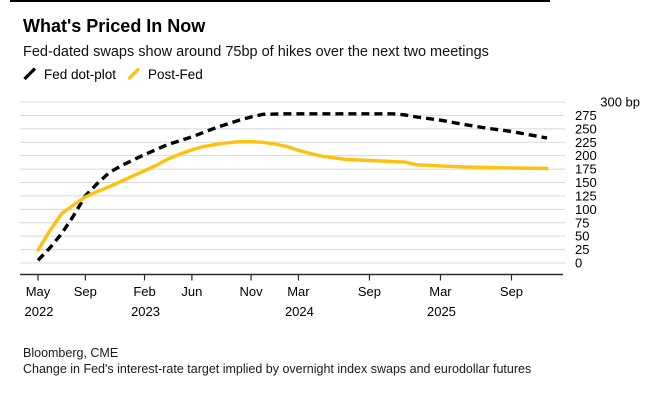 Image resolution: width=654 pixels, height=400 pixels. Describe the element at coordinates (586, 182) in the screenshot. I see `y-axis-label: 150` at that location.